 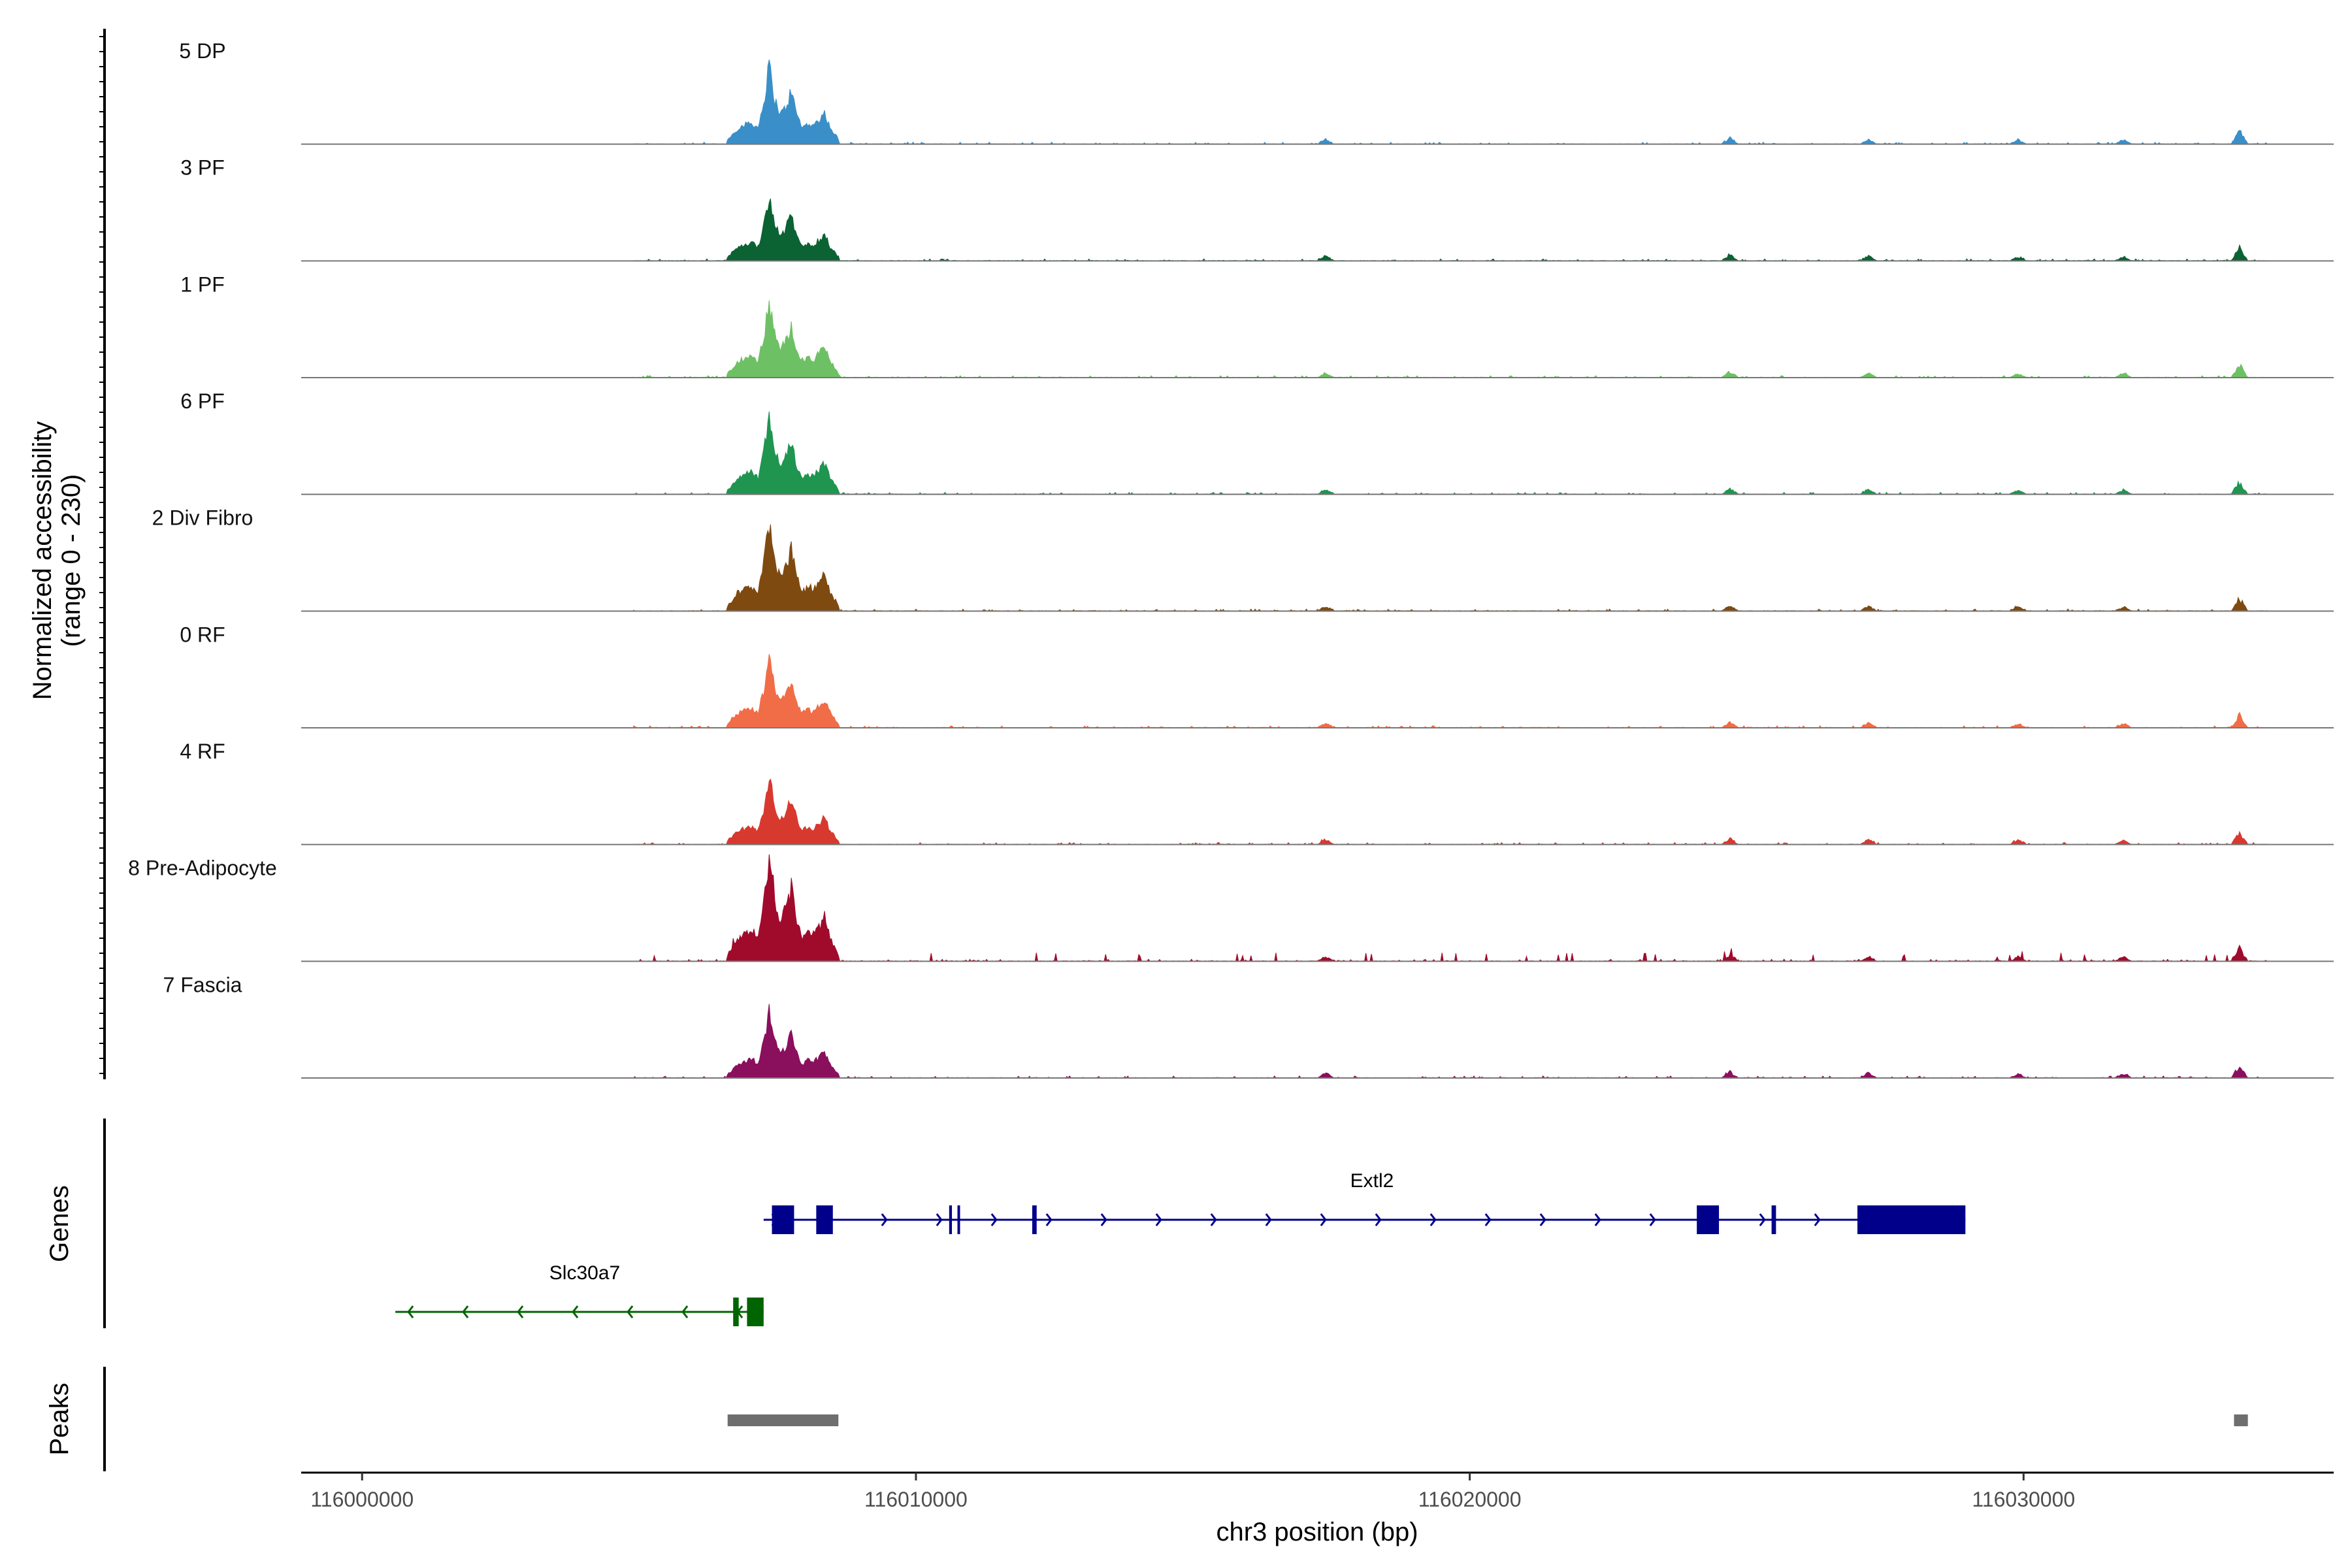 I want to click on track-label: 0 RF, so click(x=202, y=634).